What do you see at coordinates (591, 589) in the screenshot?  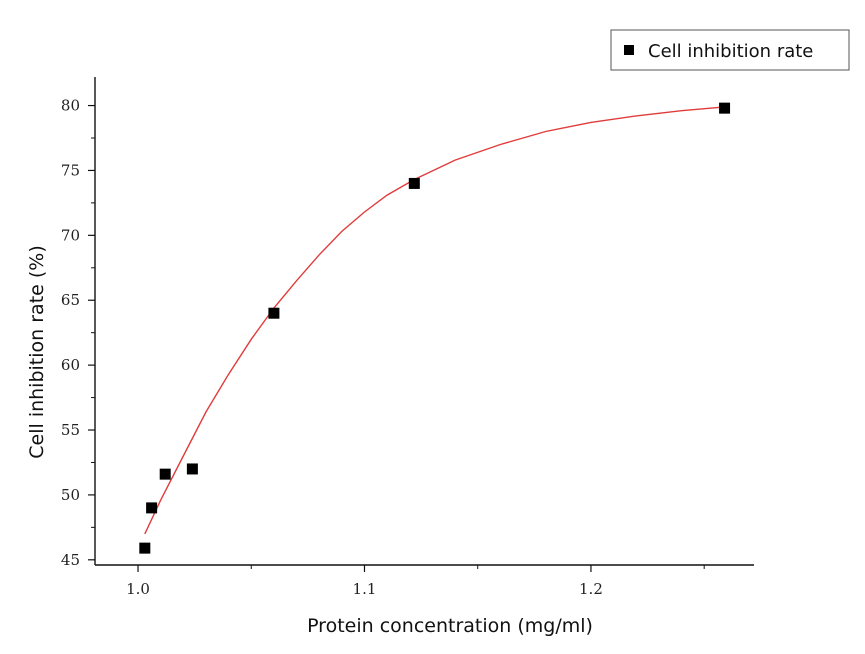 I see `x-tick-label: 1.2` at bounding box center [591, 589].